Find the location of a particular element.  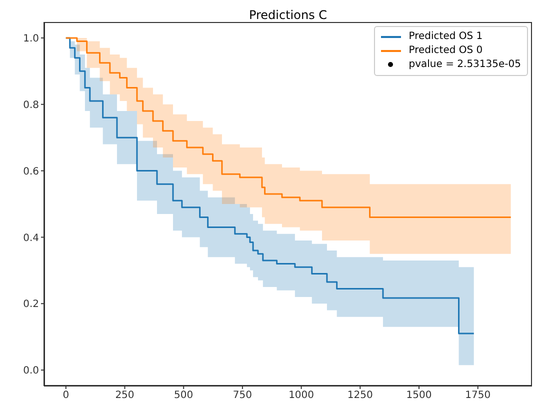

legend-label: Predicted OS 0 is located at coordinates (445, 51).